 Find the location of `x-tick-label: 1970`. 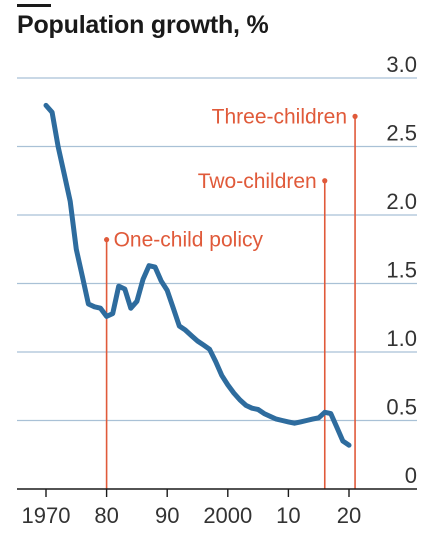

x-tick-label: 1970 is located at coordinates (46, 515).